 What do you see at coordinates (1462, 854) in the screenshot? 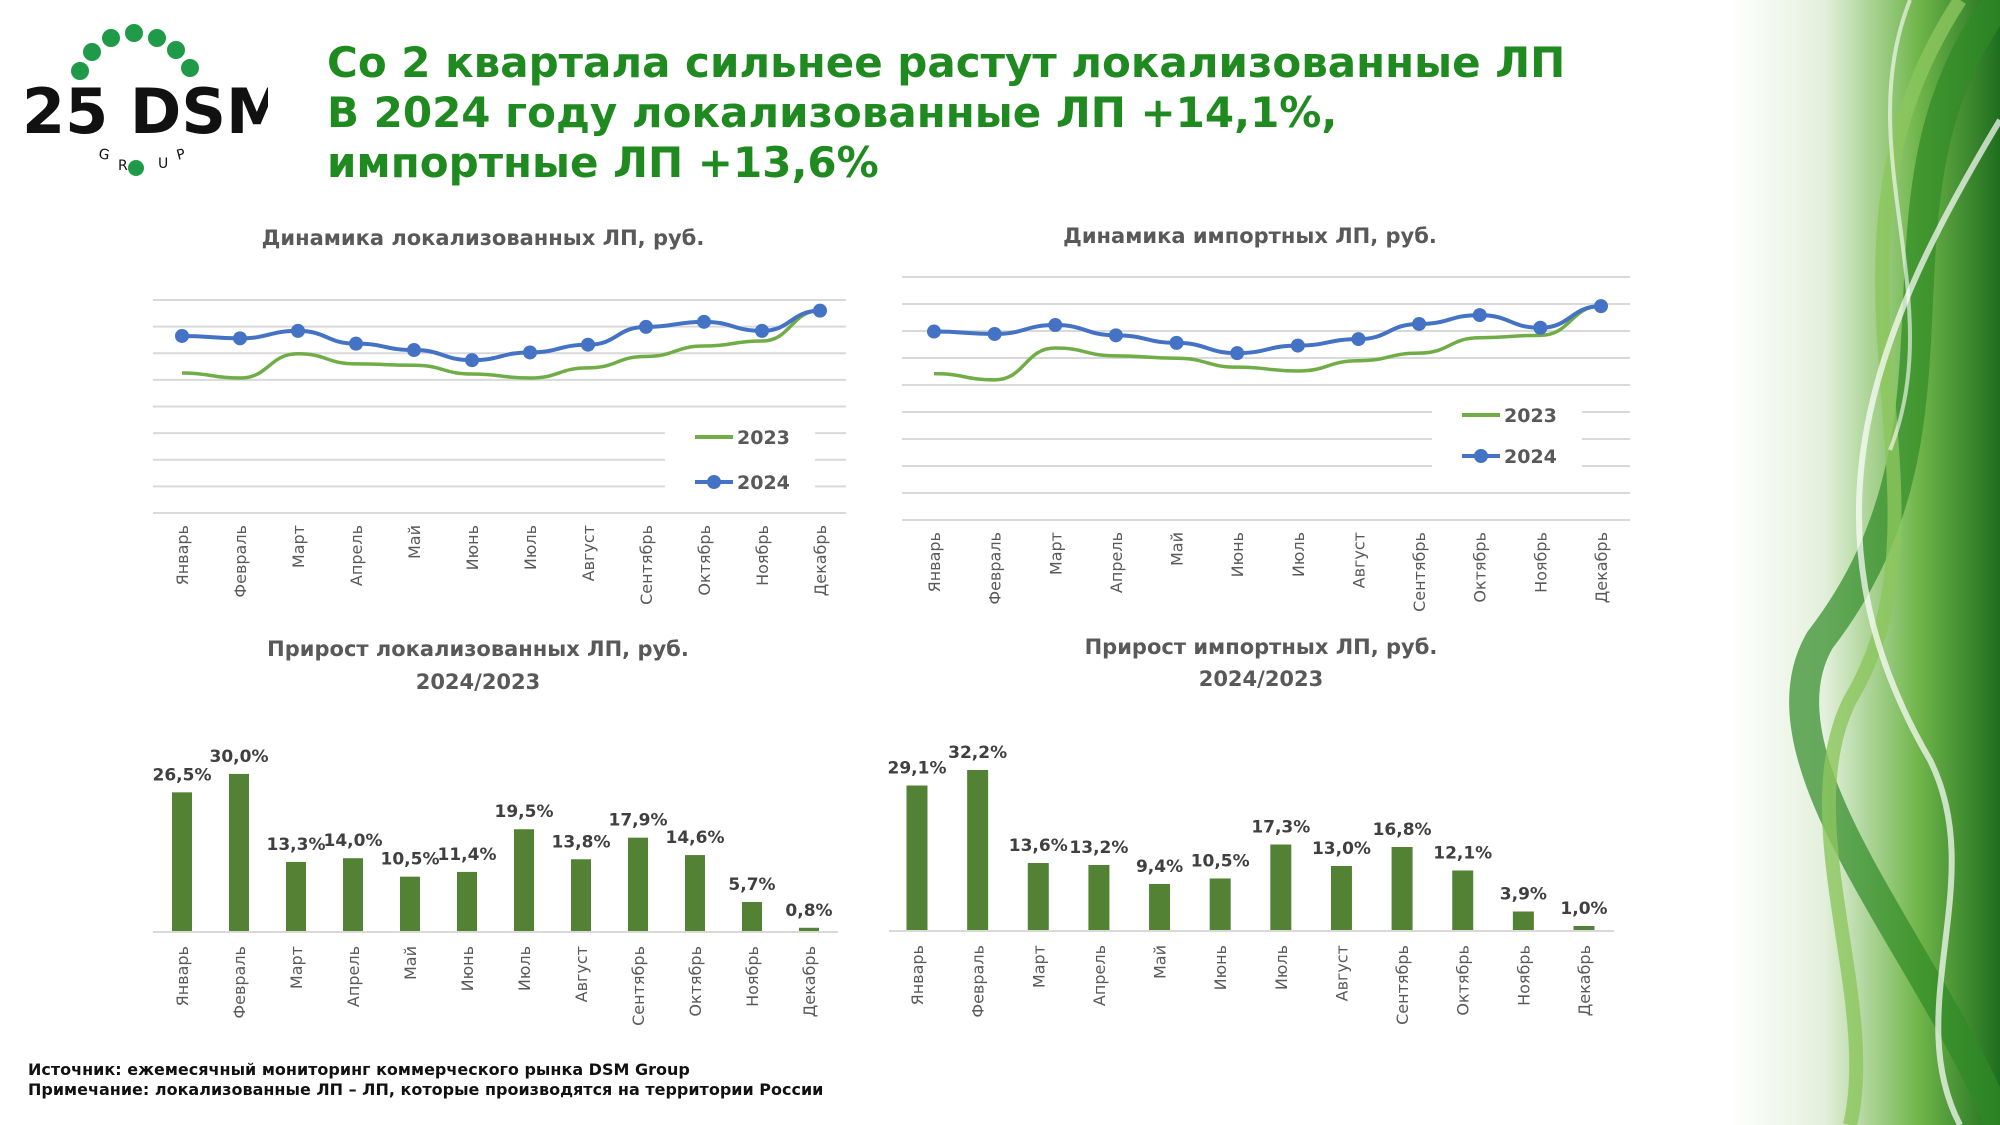
I see `data-label: 12,1%` at bounding box center [1462, 854].